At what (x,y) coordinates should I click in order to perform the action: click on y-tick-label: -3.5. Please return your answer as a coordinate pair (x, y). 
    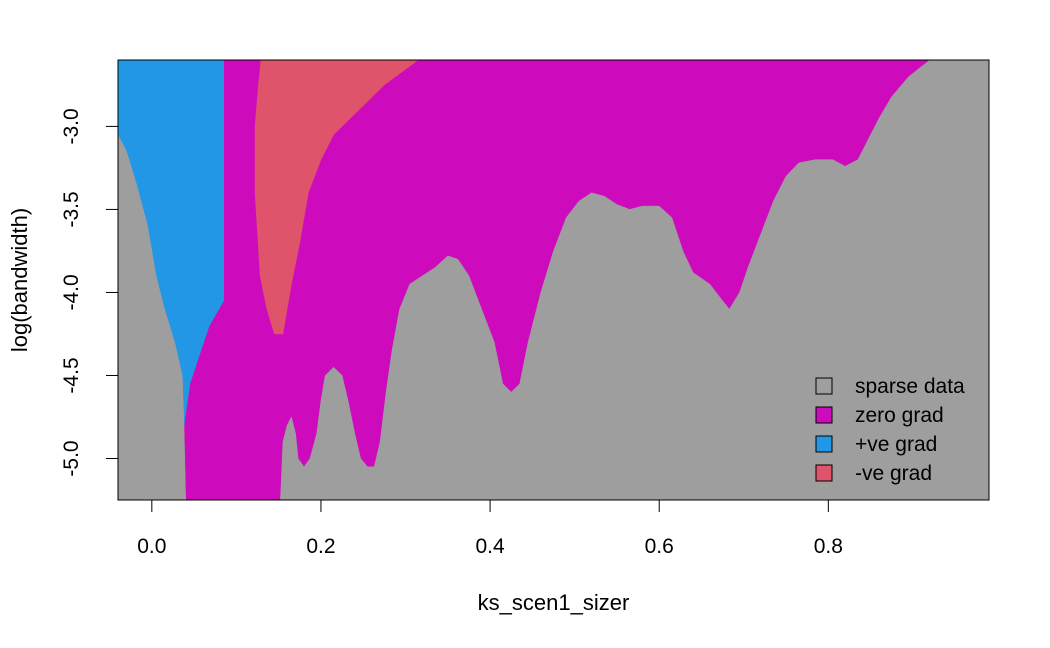
    Looking at the image, I should click on (71, 209).